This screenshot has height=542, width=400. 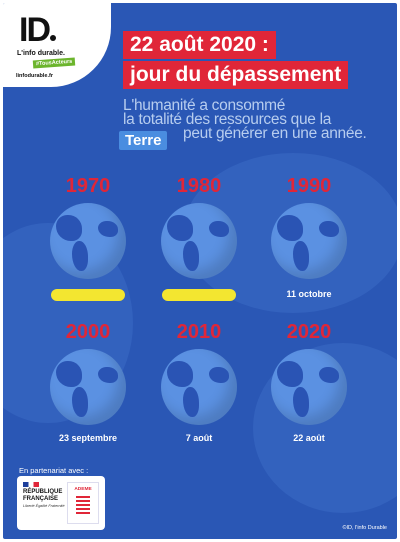 What do you see at coordinates (199, 45) in the screenshot?
I see `title-line-1: 22 août 2020 :` at bounding box center [199, 45].